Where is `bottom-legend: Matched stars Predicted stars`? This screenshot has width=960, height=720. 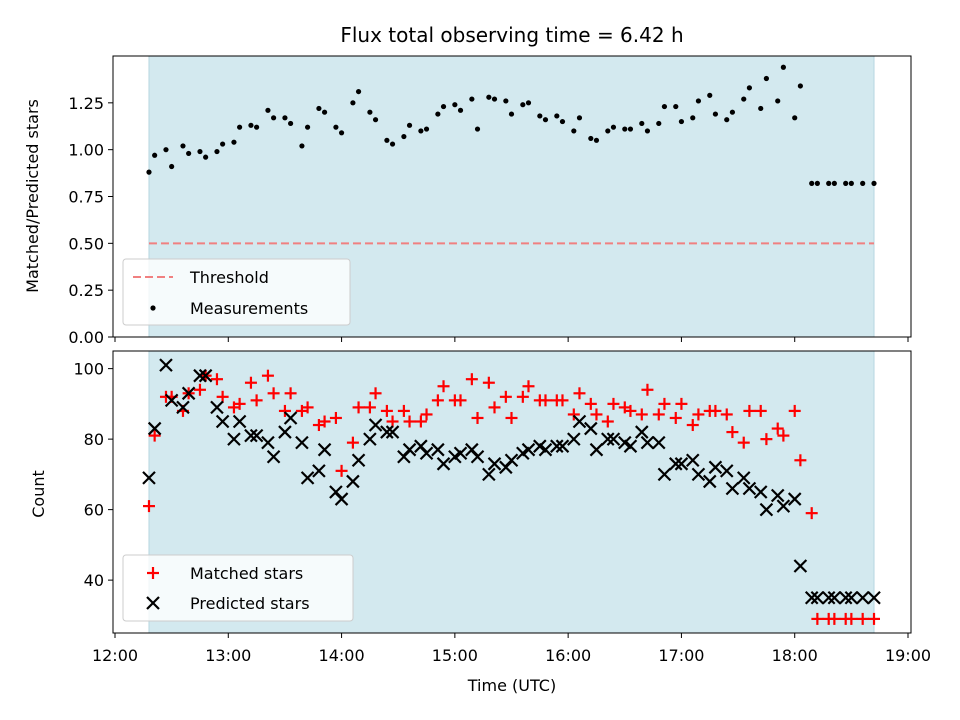 bottom-legend: Matched stars Predicted stars is located at coordinates (238, 588).